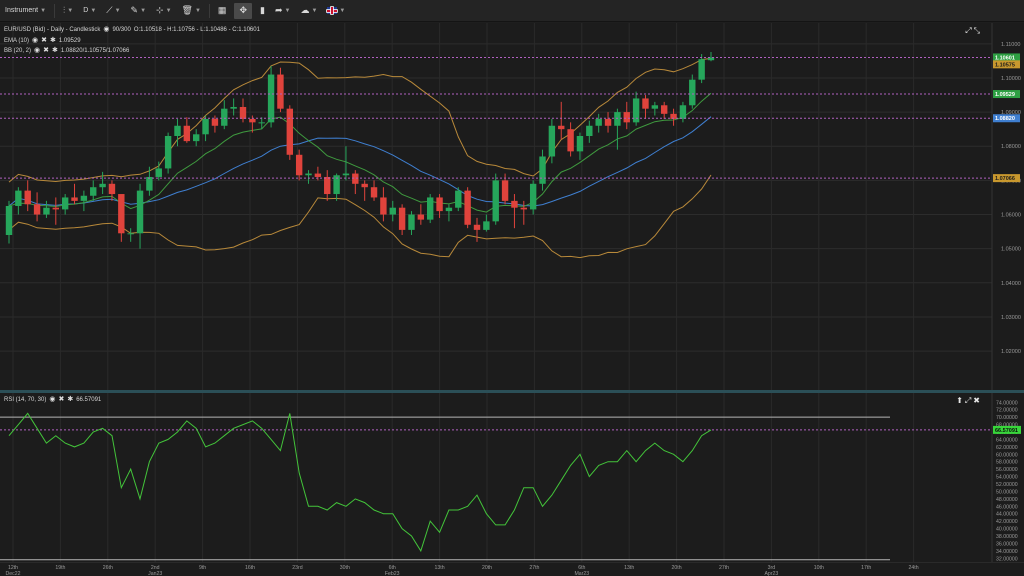 The image size is (1024, 576). I want to click on timeframe-dropdown: D ▼, so click(89, 11).